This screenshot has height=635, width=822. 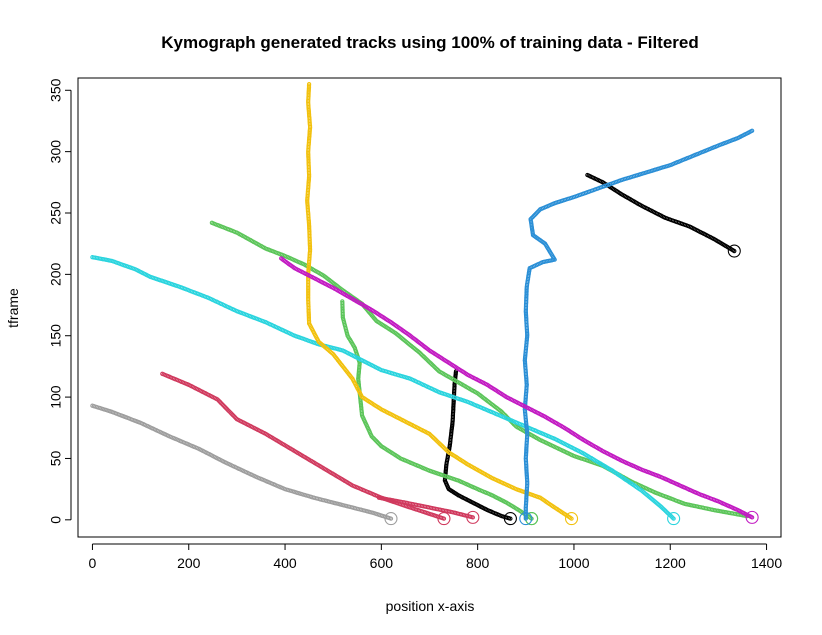 What do you see at coordinates (285, 563) in the screenshot?
I see `x-tick-label: 400` at bounding box center [285, 563].